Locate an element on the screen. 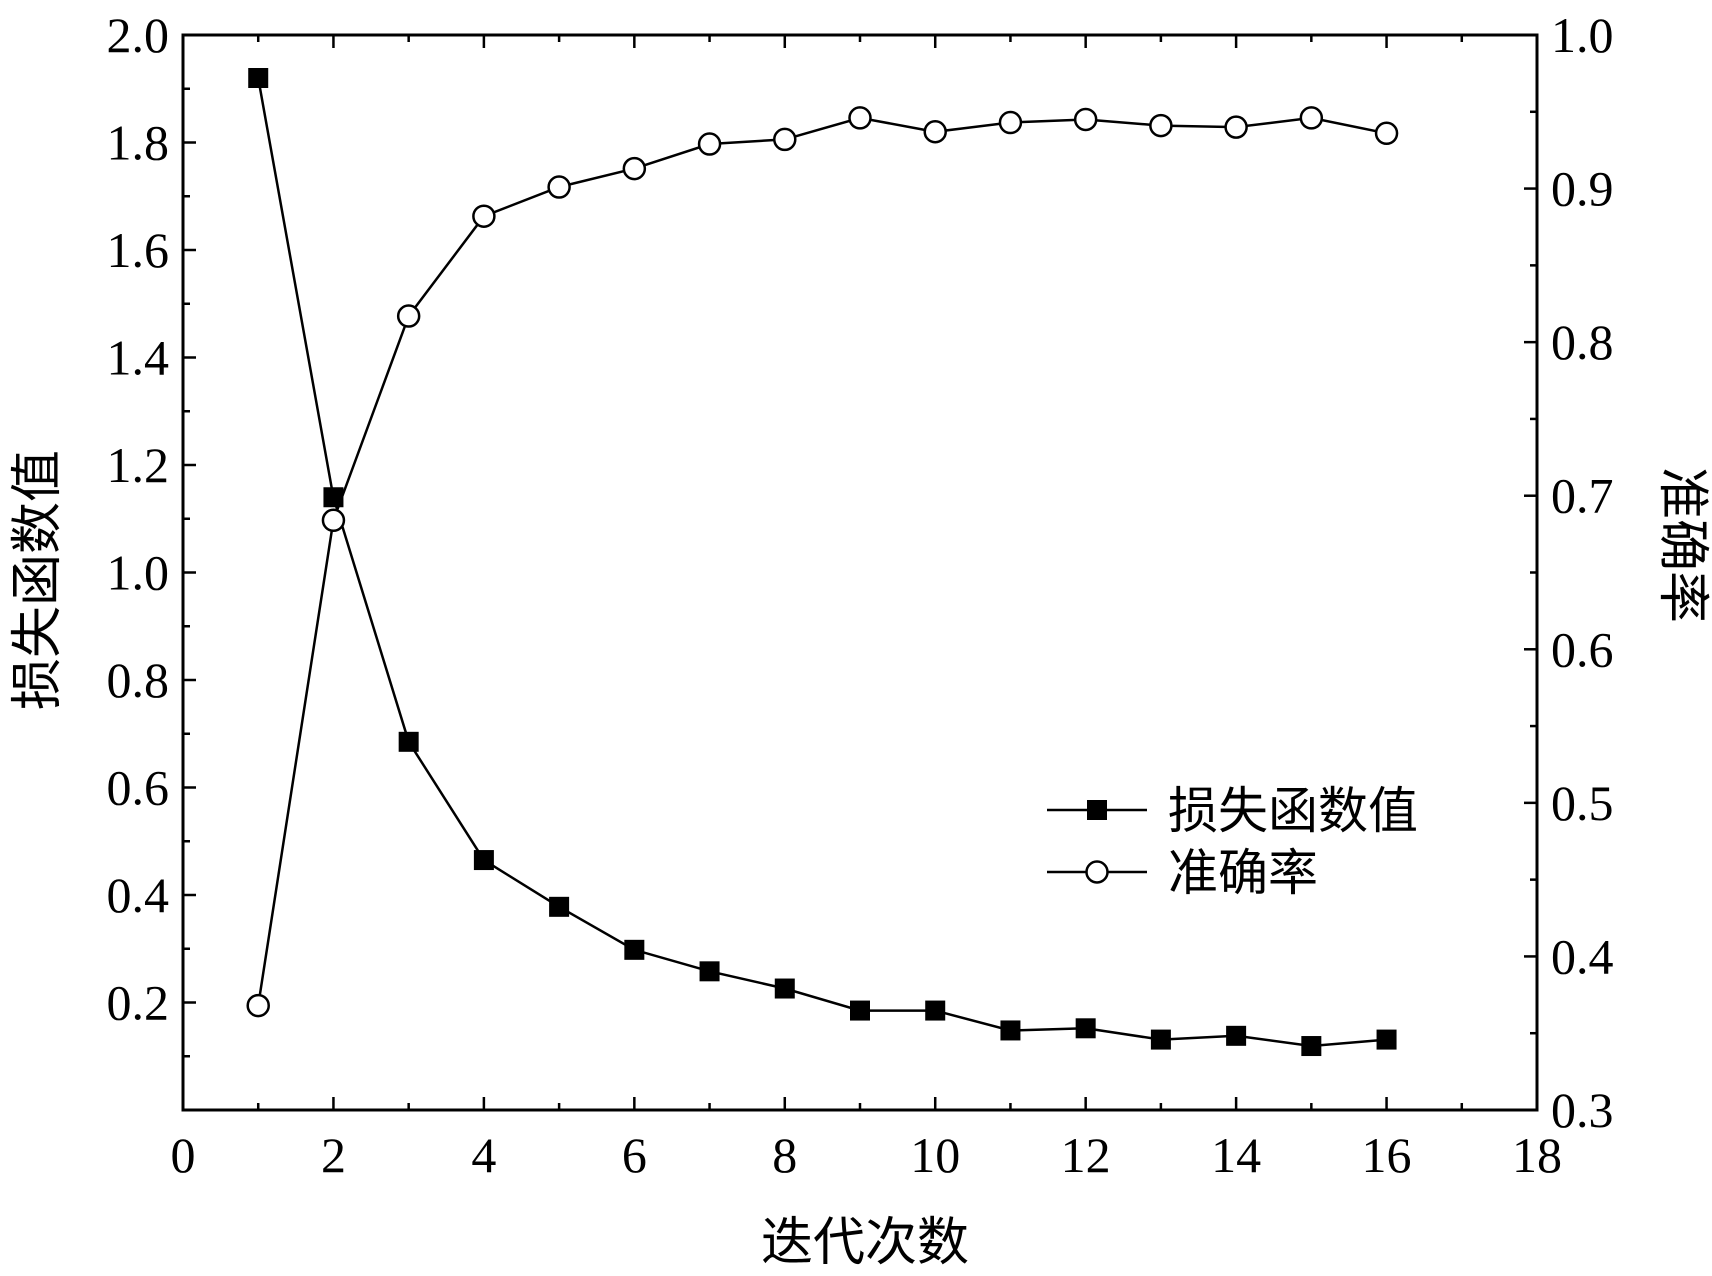  legend-label: 损失函数值 is located at coordinates (1293, 811).